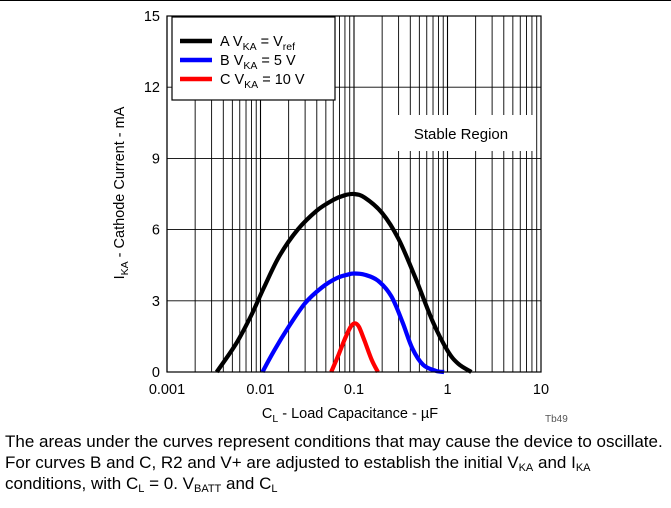 This screenshot has width=671, height=508. I want to click on y-tick-labels: 0 3 6 9 12 15, so click(152, 195).